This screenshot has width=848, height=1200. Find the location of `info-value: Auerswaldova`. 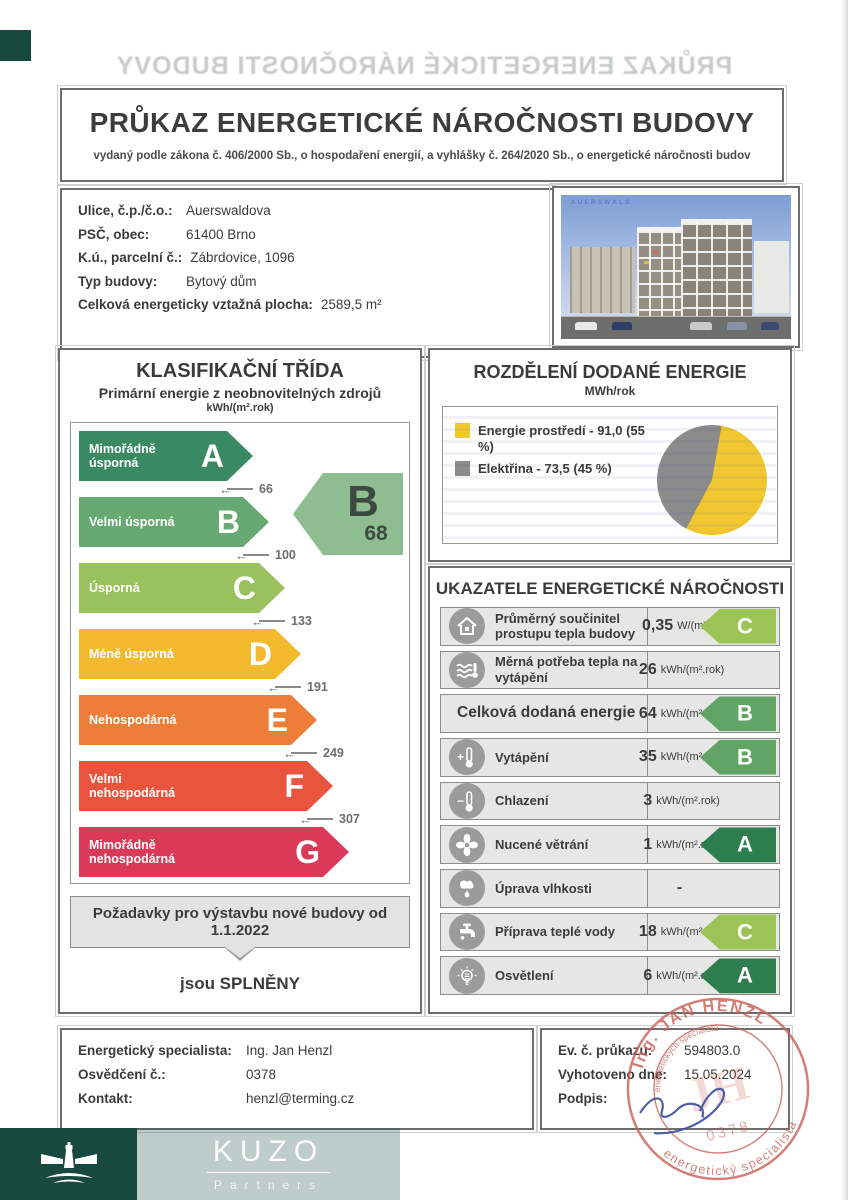

info-value: Auerswaldova is located at coordinates (228, 210).